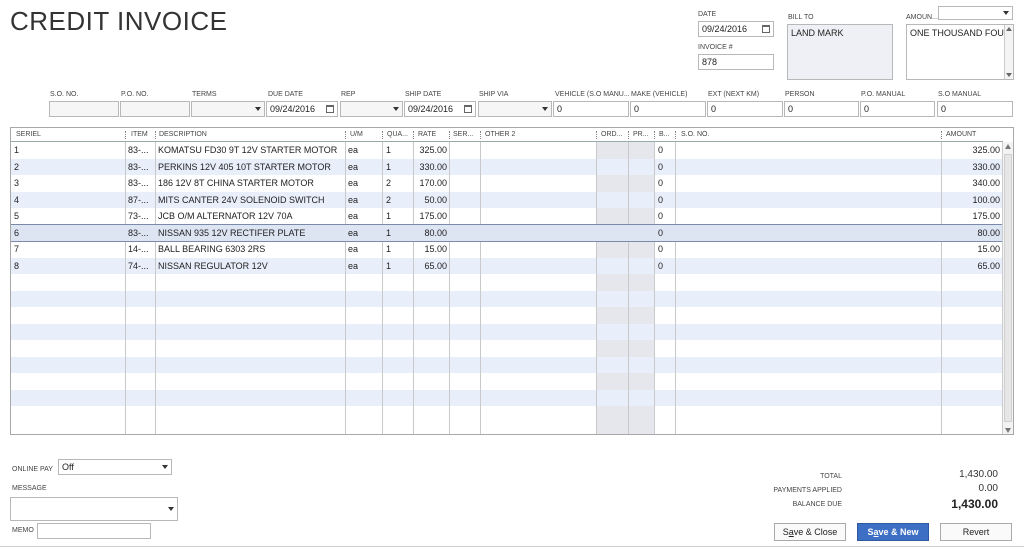 The image size is (1024, 554). I want to click on cell-serial: 1, so click(17, 150).